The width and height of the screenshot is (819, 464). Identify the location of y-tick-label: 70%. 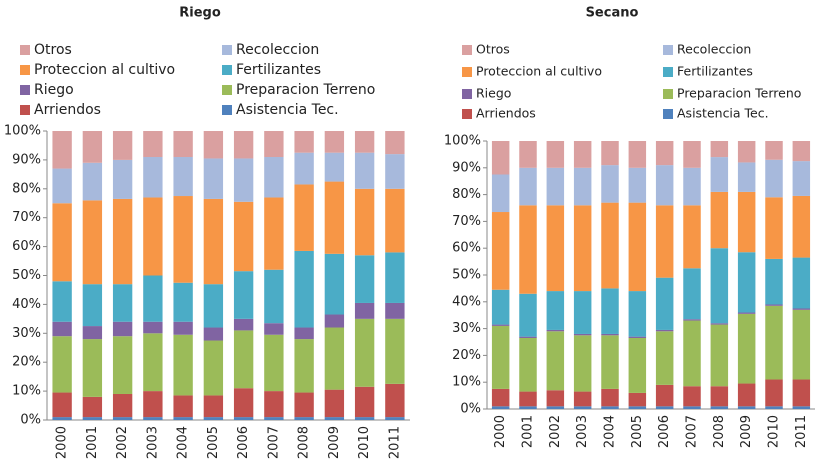
(26, 217).